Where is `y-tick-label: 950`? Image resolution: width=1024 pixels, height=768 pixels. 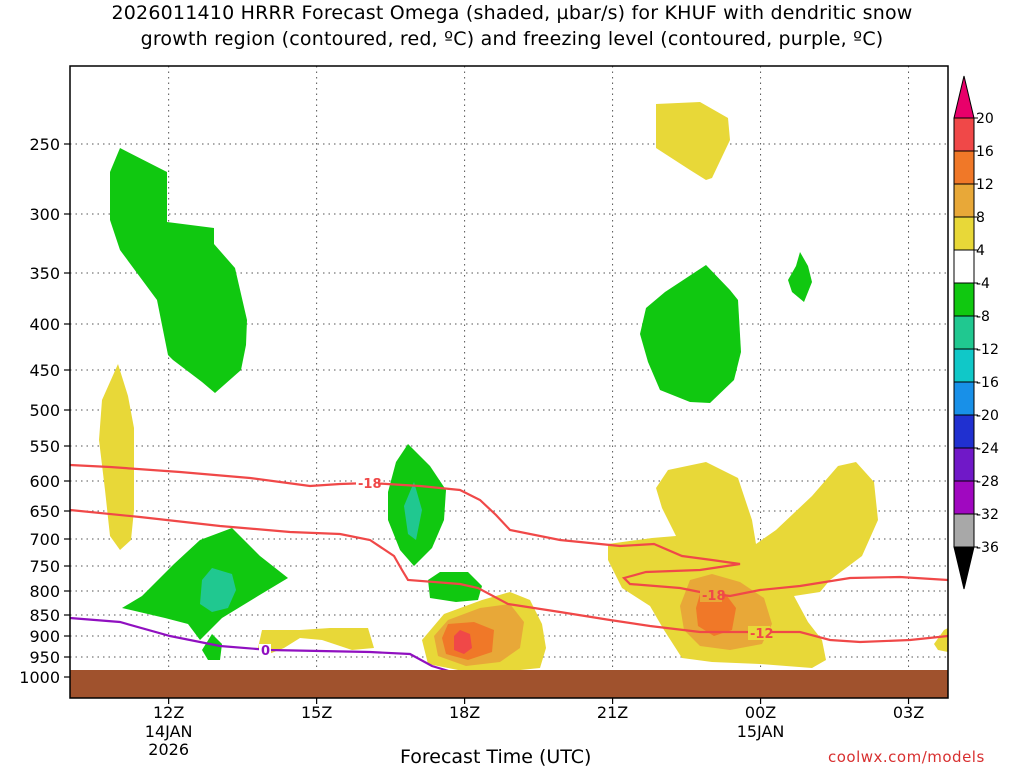
y-tick-label: 950 is located at coordinates (44, 657).